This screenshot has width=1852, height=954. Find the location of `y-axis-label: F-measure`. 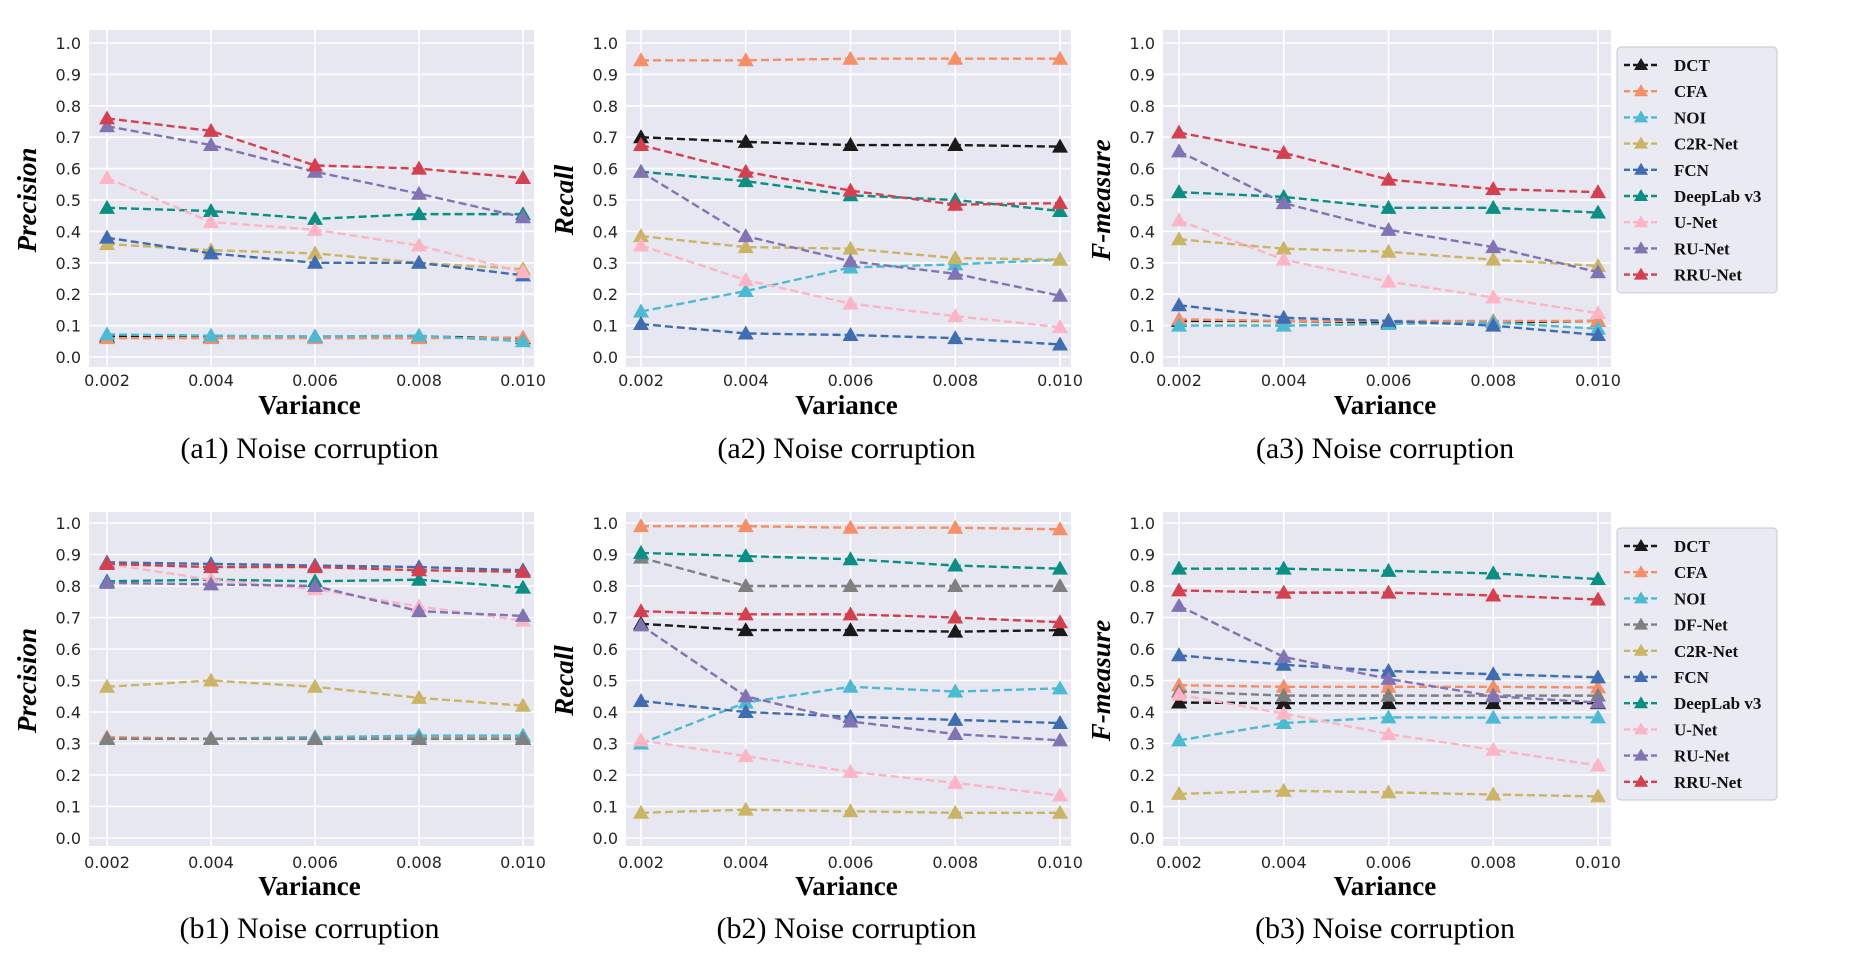

y-axis-label: F-measure is located at coordinates (1101, 681).